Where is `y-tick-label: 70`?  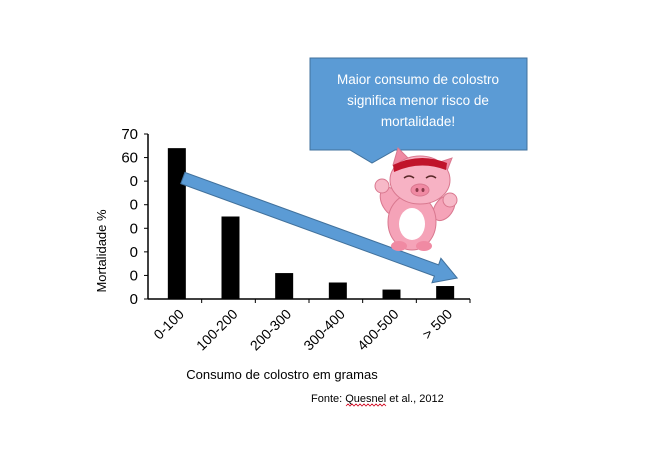 y-tick-label: 70 is located at coordinates (129, 134).